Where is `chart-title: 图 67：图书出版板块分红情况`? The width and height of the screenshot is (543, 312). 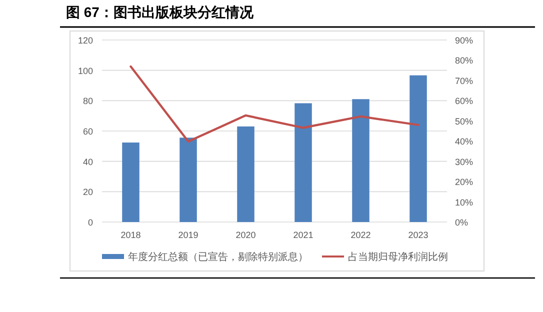 chart-title: 图 67：图书出版板块分红情况 is located at coordinates (160, 12).